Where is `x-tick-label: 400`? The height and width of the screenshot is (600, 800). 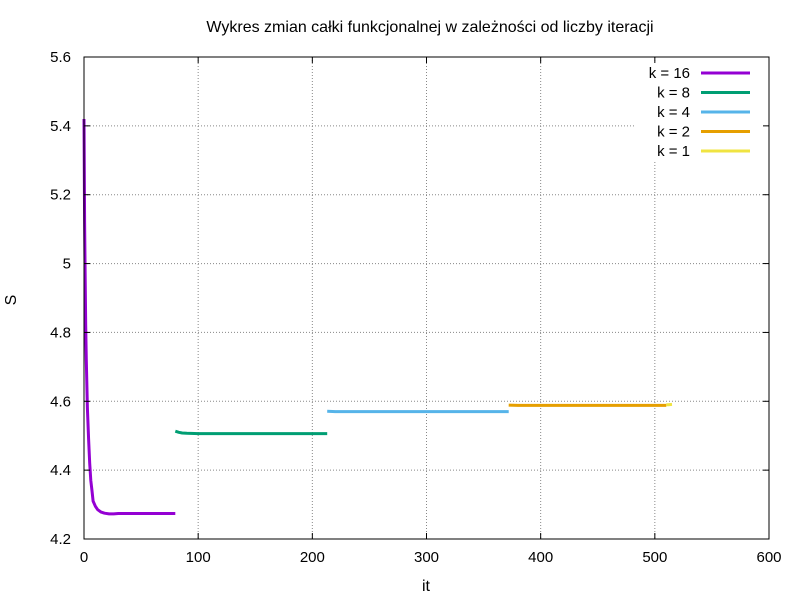 x-tick-label: 400 is located at coordinates (540, 557).